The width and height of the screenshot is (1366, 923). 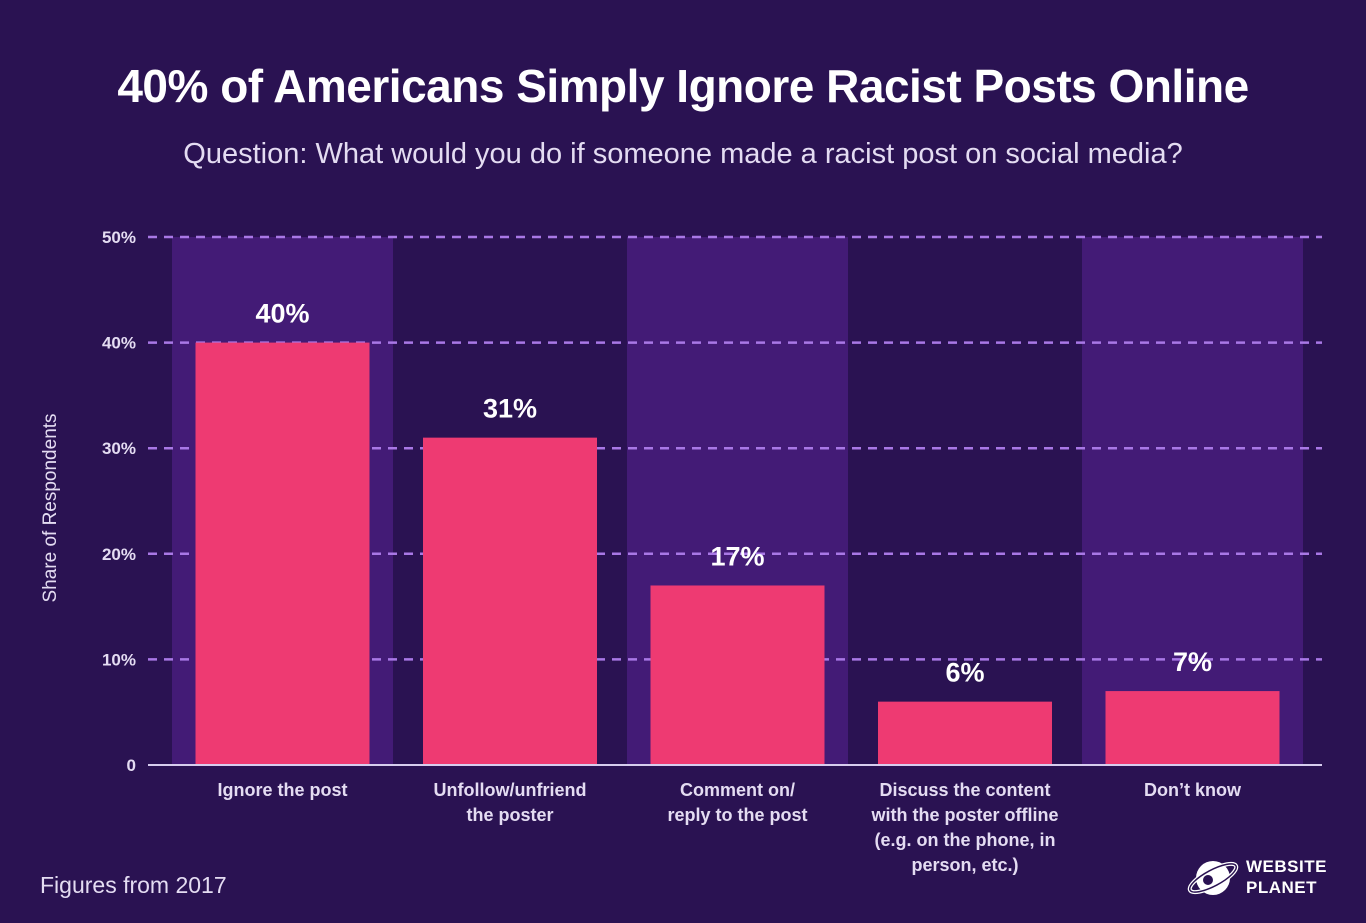 I want to click on category-band, so click(x=1192, y=501).